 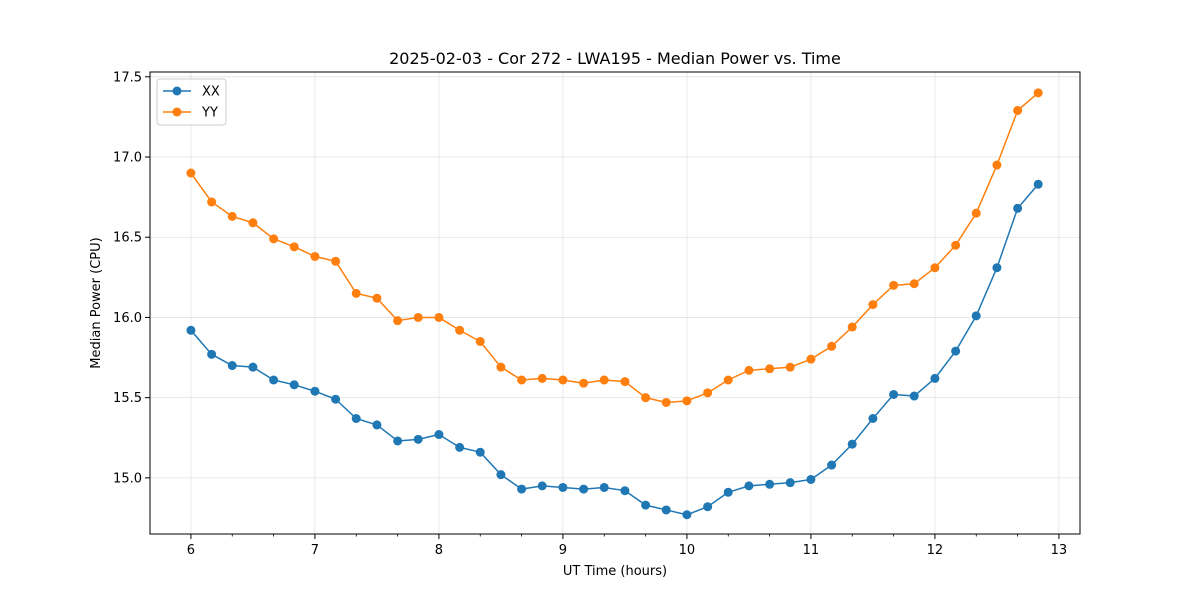 I want to click on legend-marker-yy, so click(x=177, y=112).